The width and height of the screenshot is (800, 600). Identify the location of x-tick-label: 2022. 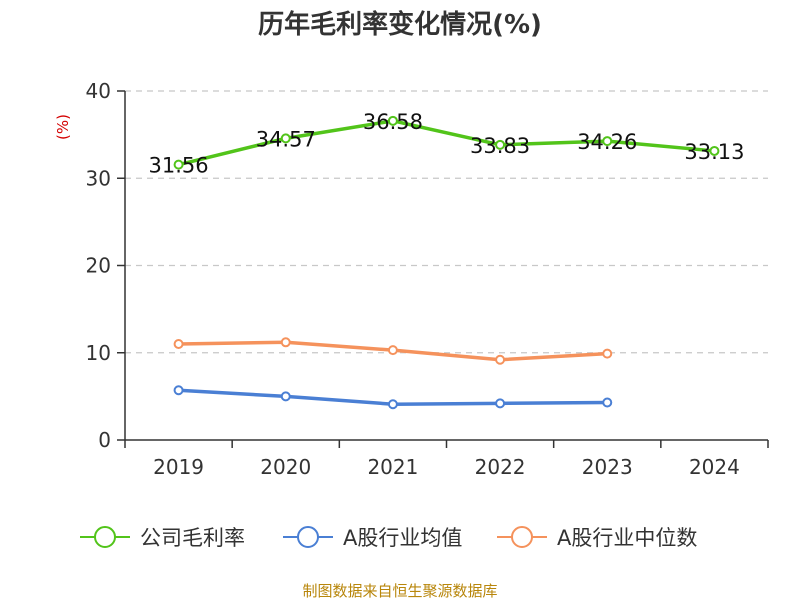
(500, 467).